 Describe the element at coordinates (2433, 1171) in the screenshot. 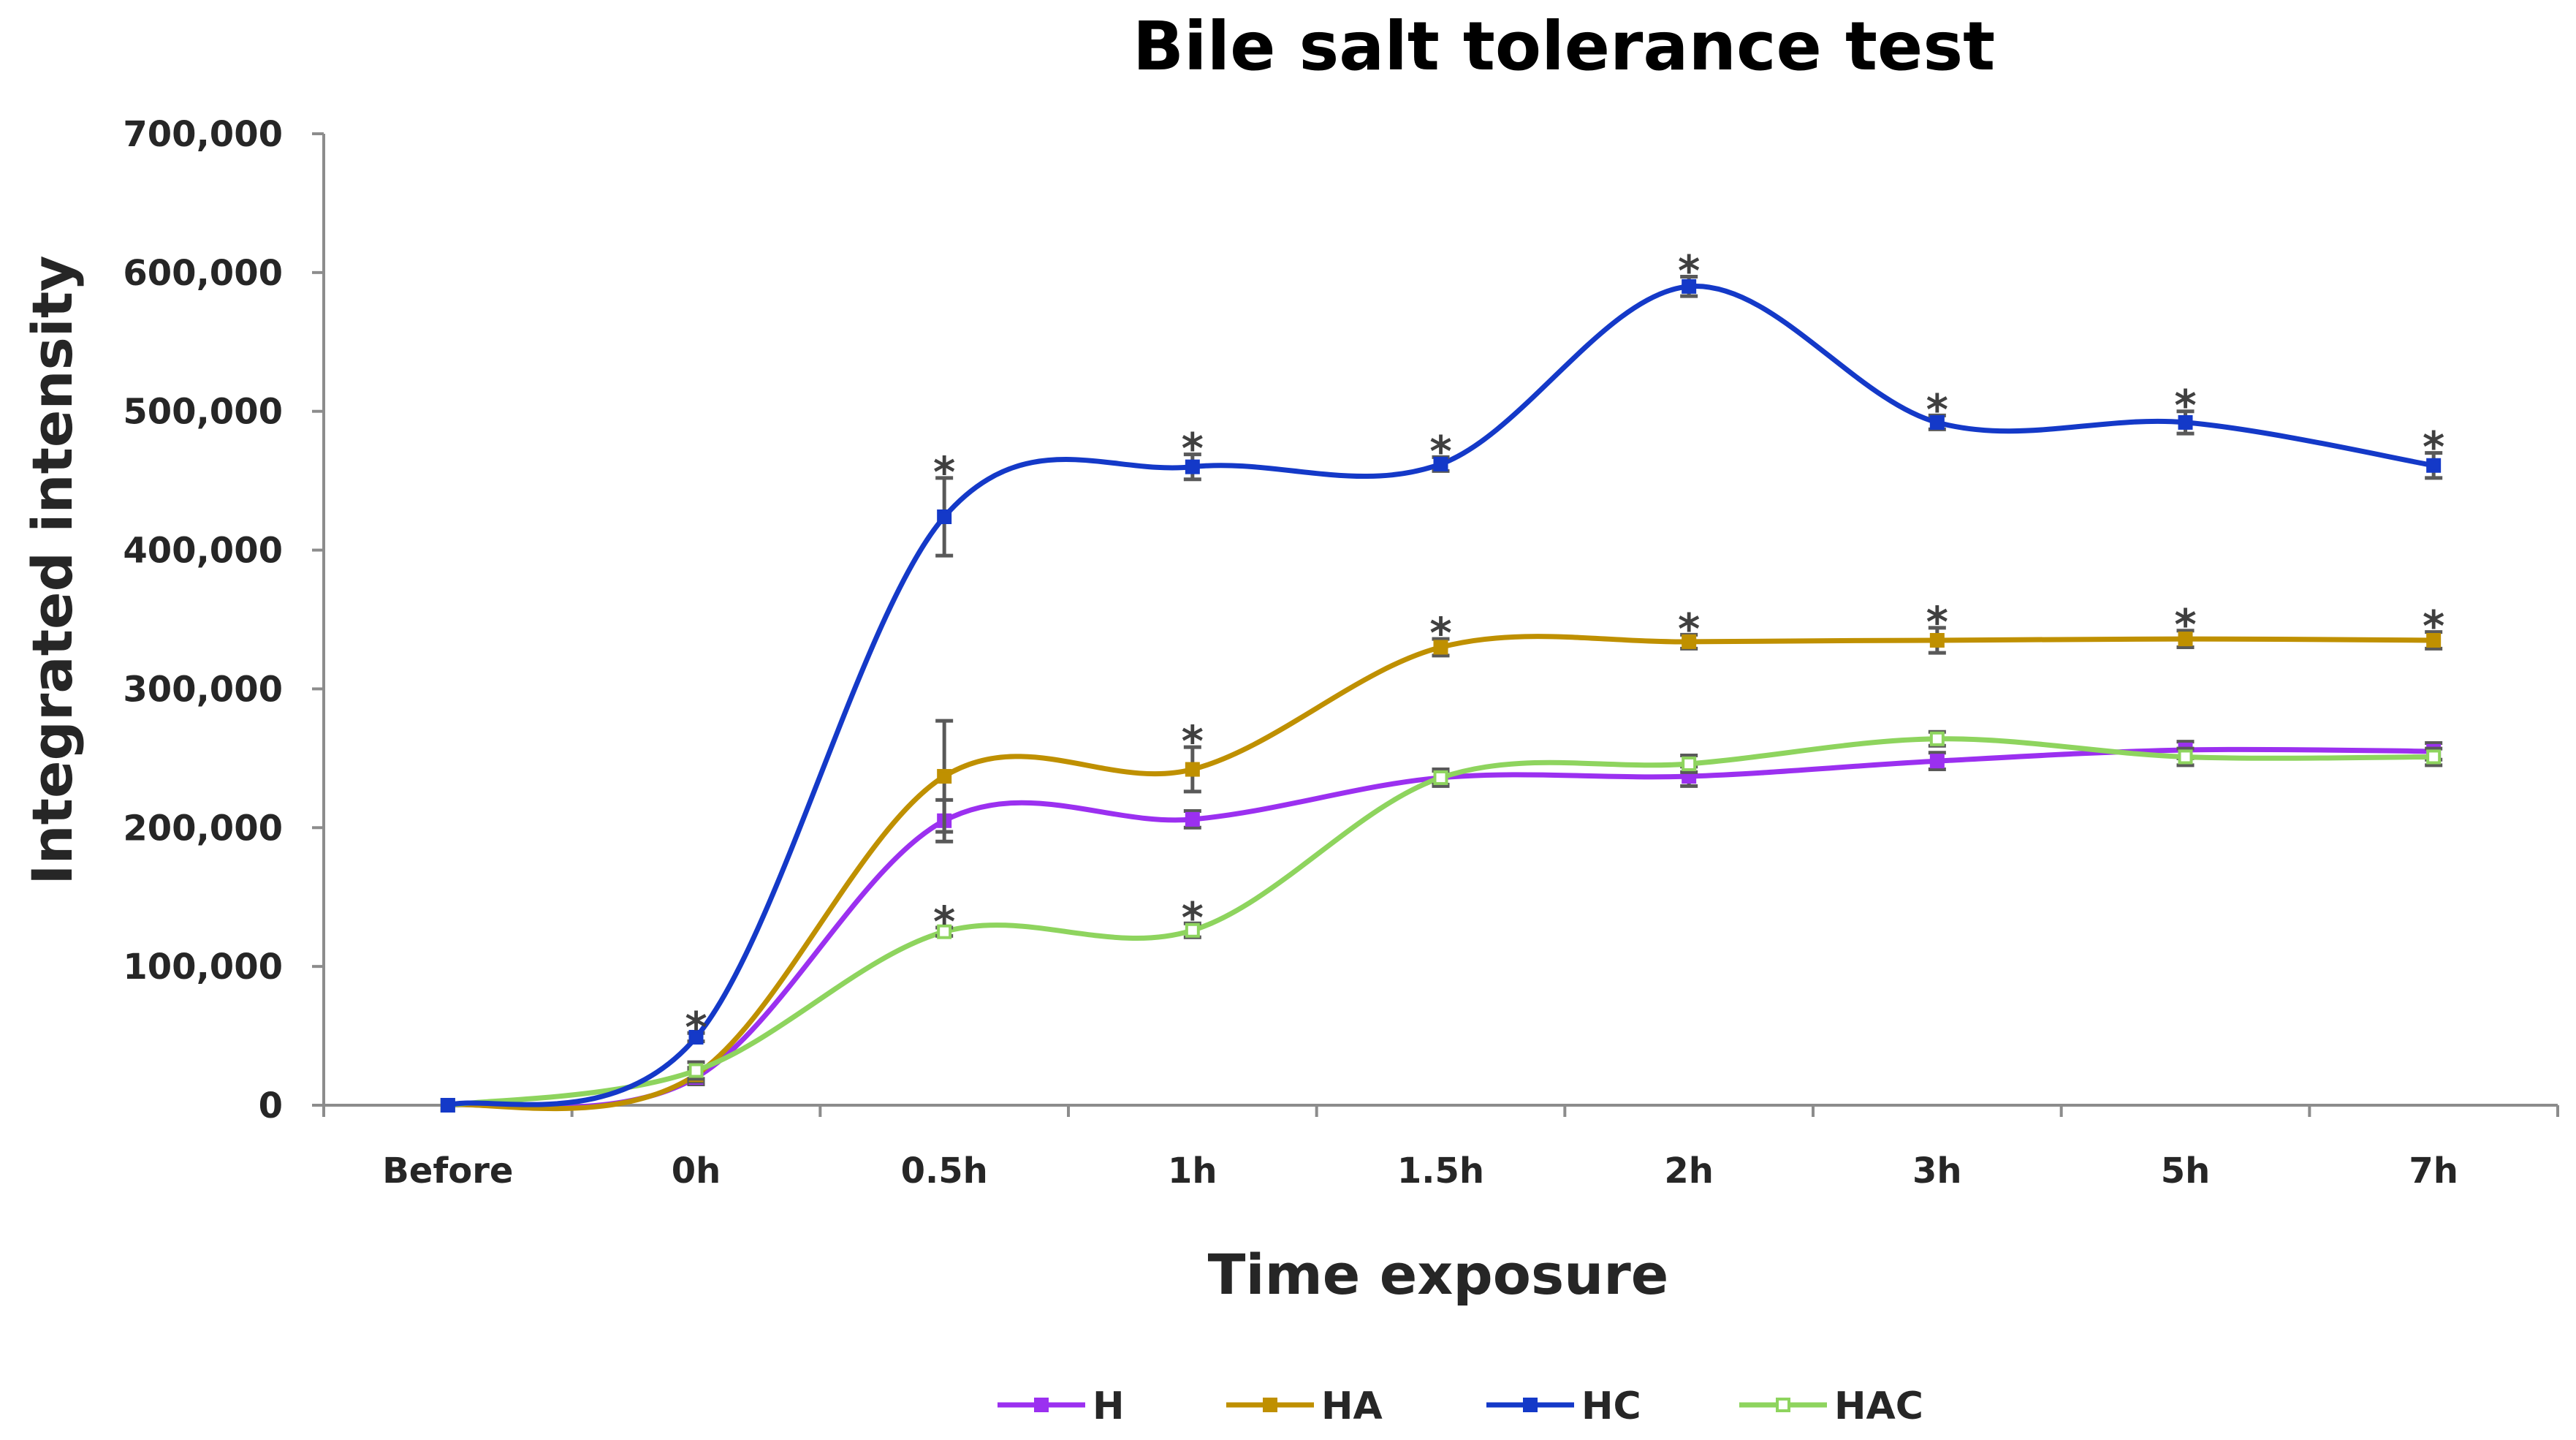

I see `x-tick-label: 7h` at that location.